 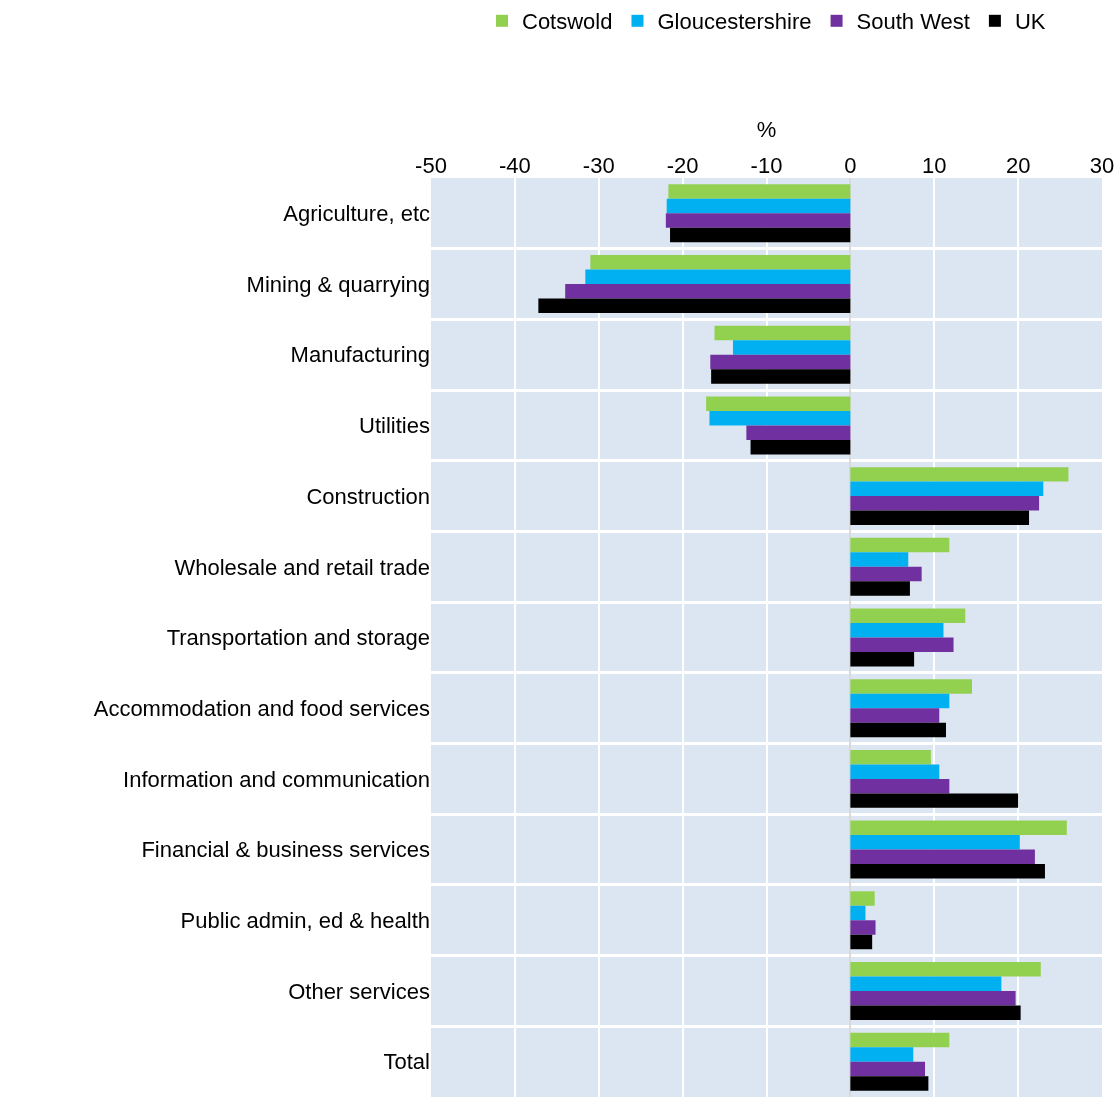 What do you see at coordinates (1102, 165) in the screenshot?
I see `x-tick-label: 30` at bounding box center [1102, 165].